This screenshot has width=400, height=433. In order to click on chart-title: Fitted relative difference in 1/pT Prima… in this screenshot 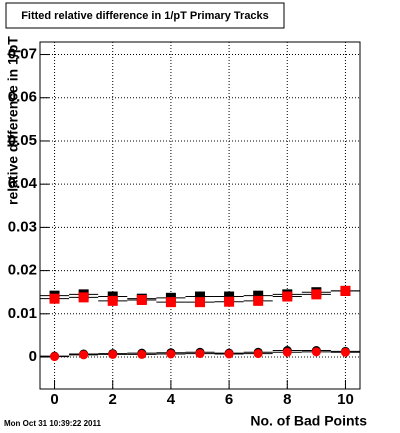, I will do `click(145, 16)`.